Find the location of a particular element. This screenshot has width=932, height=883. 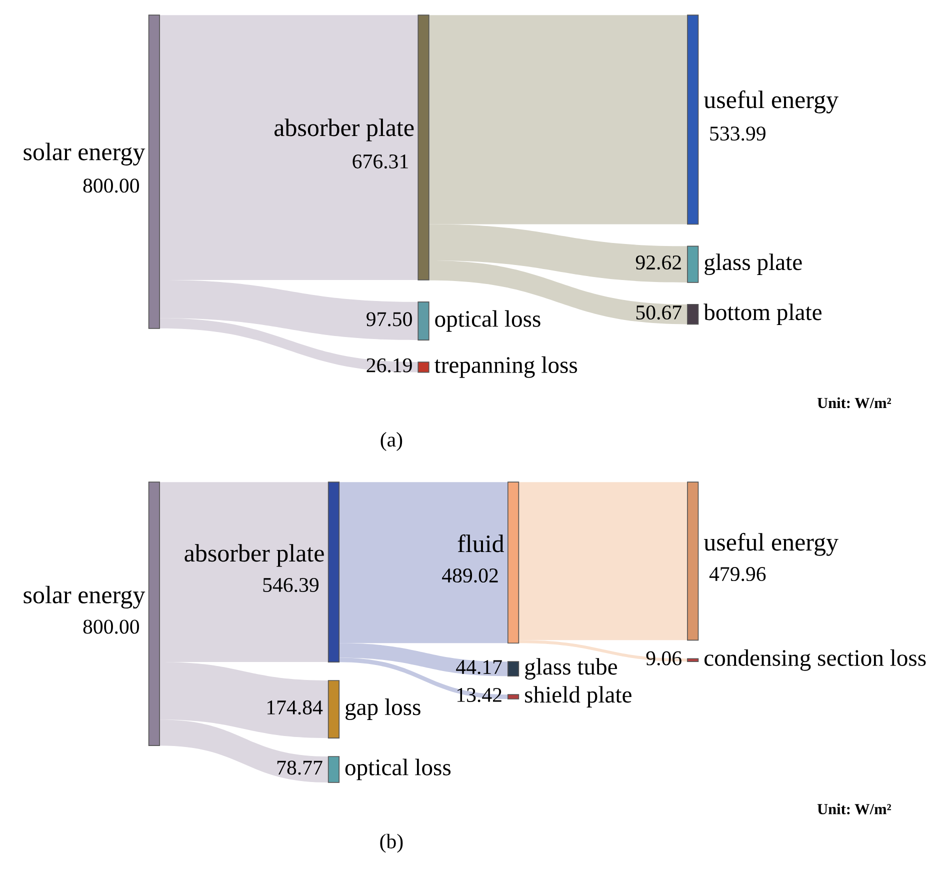

data-label: 489.02 is located at coordinates (470, 575).